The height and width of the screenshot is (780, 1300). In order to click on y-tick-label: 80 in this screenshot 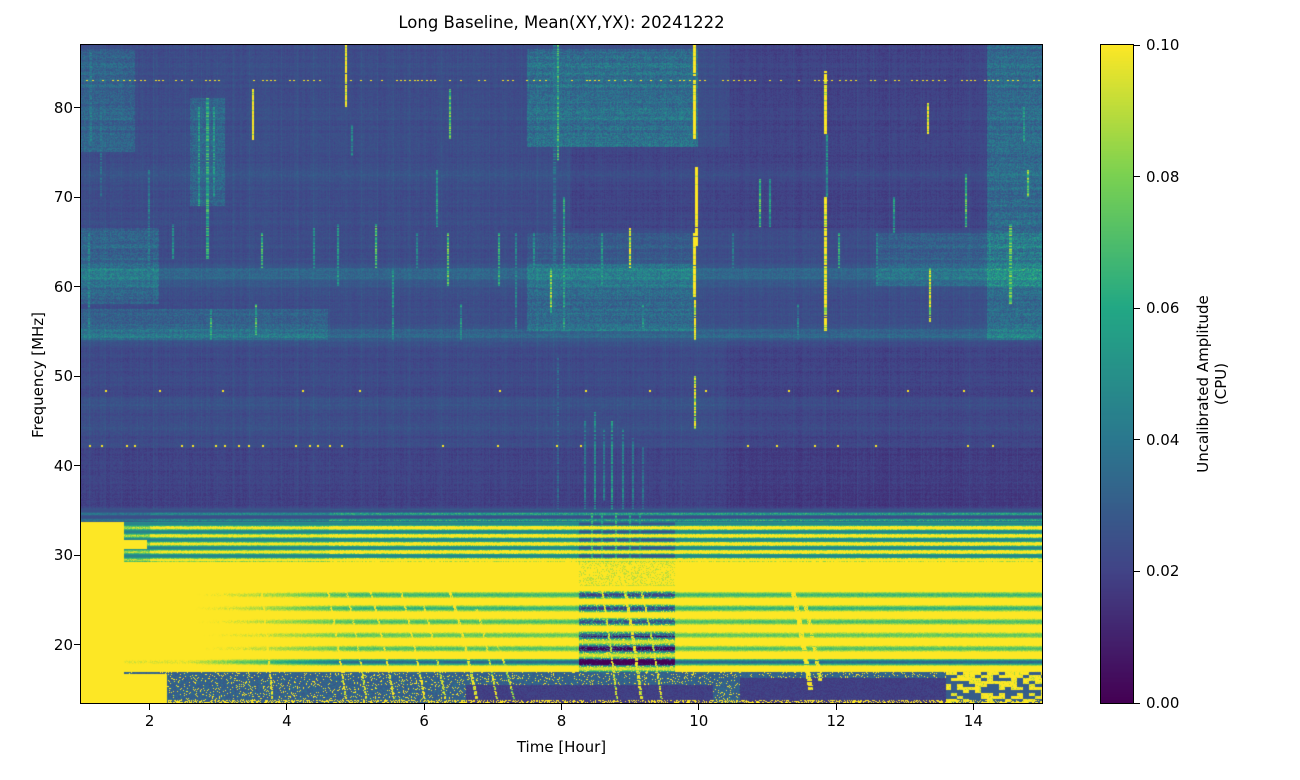, I will do `click(63, 107)`.